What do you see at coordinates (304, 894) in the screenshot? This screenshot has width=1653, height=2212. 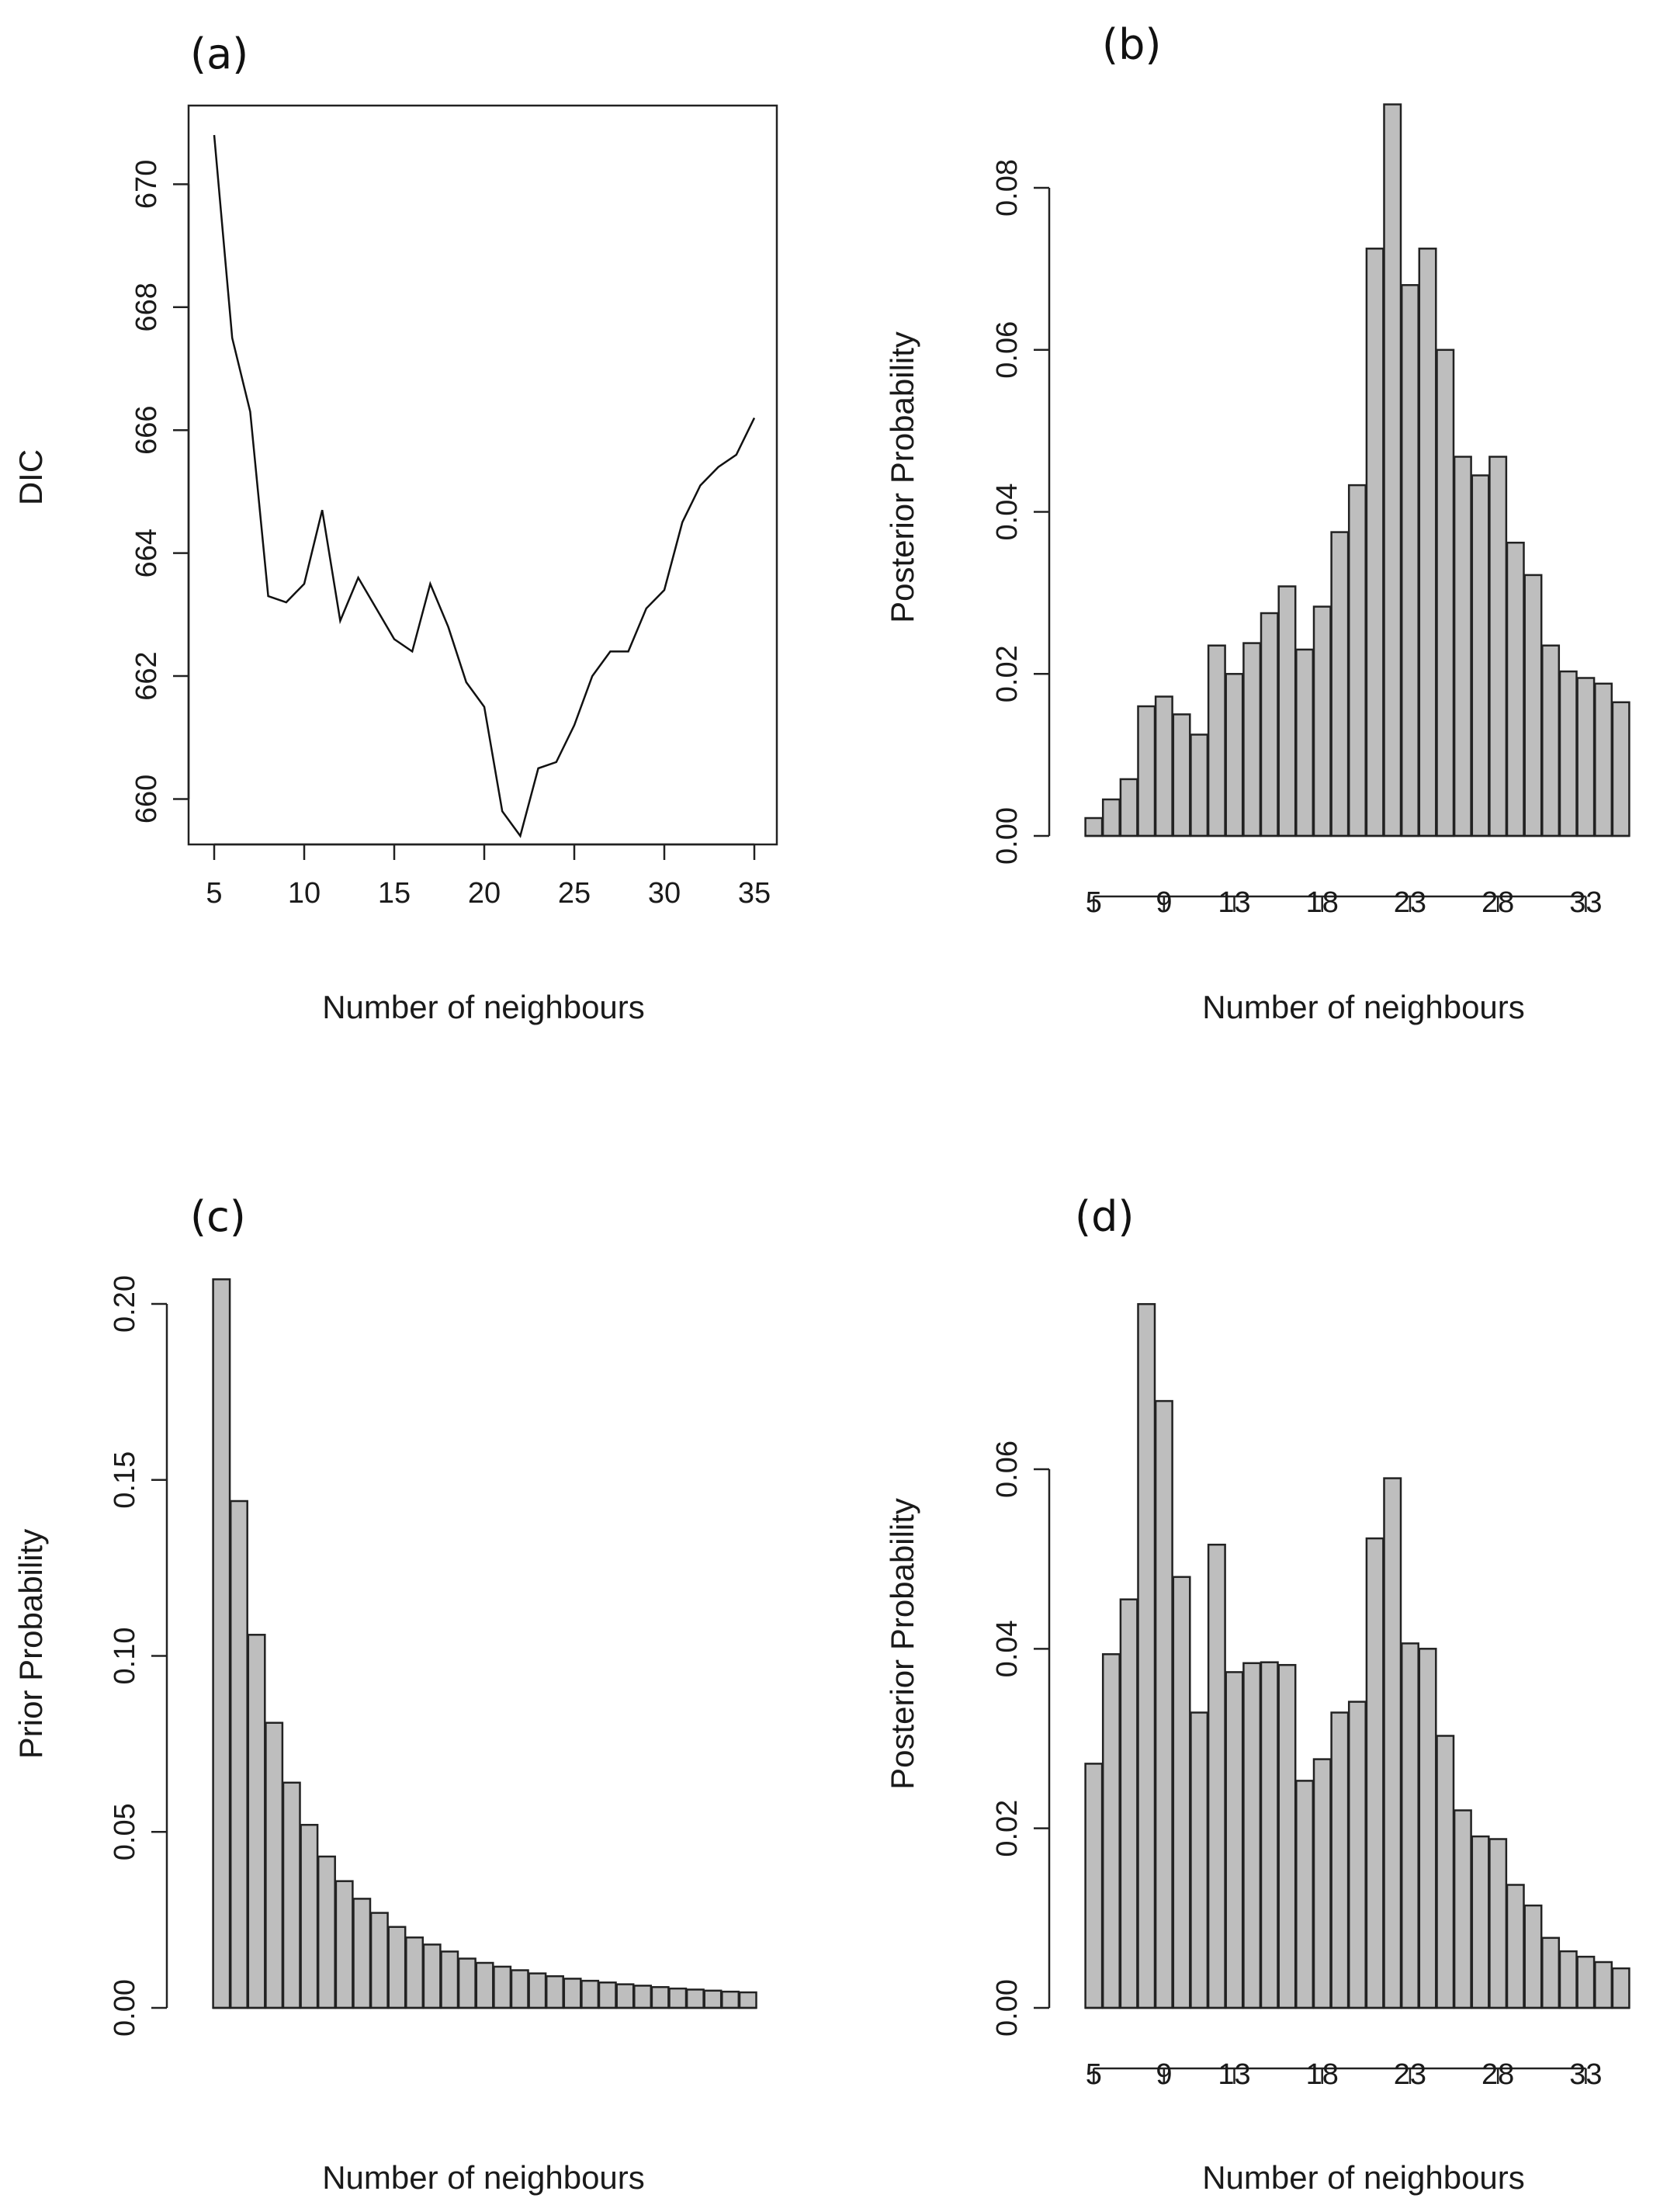 I see `x-tick-label-a-10: 10` at bounding box center [304, 894].